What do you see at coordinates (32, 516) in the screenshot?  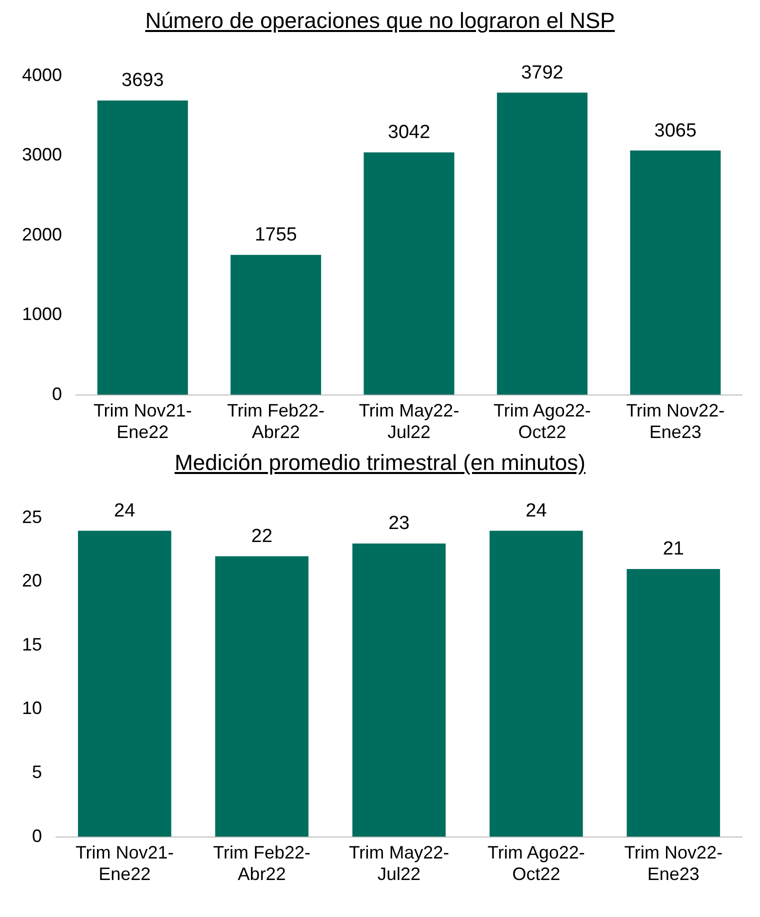 I see `y-tick-label: 25` at bounding box center [32, 516].